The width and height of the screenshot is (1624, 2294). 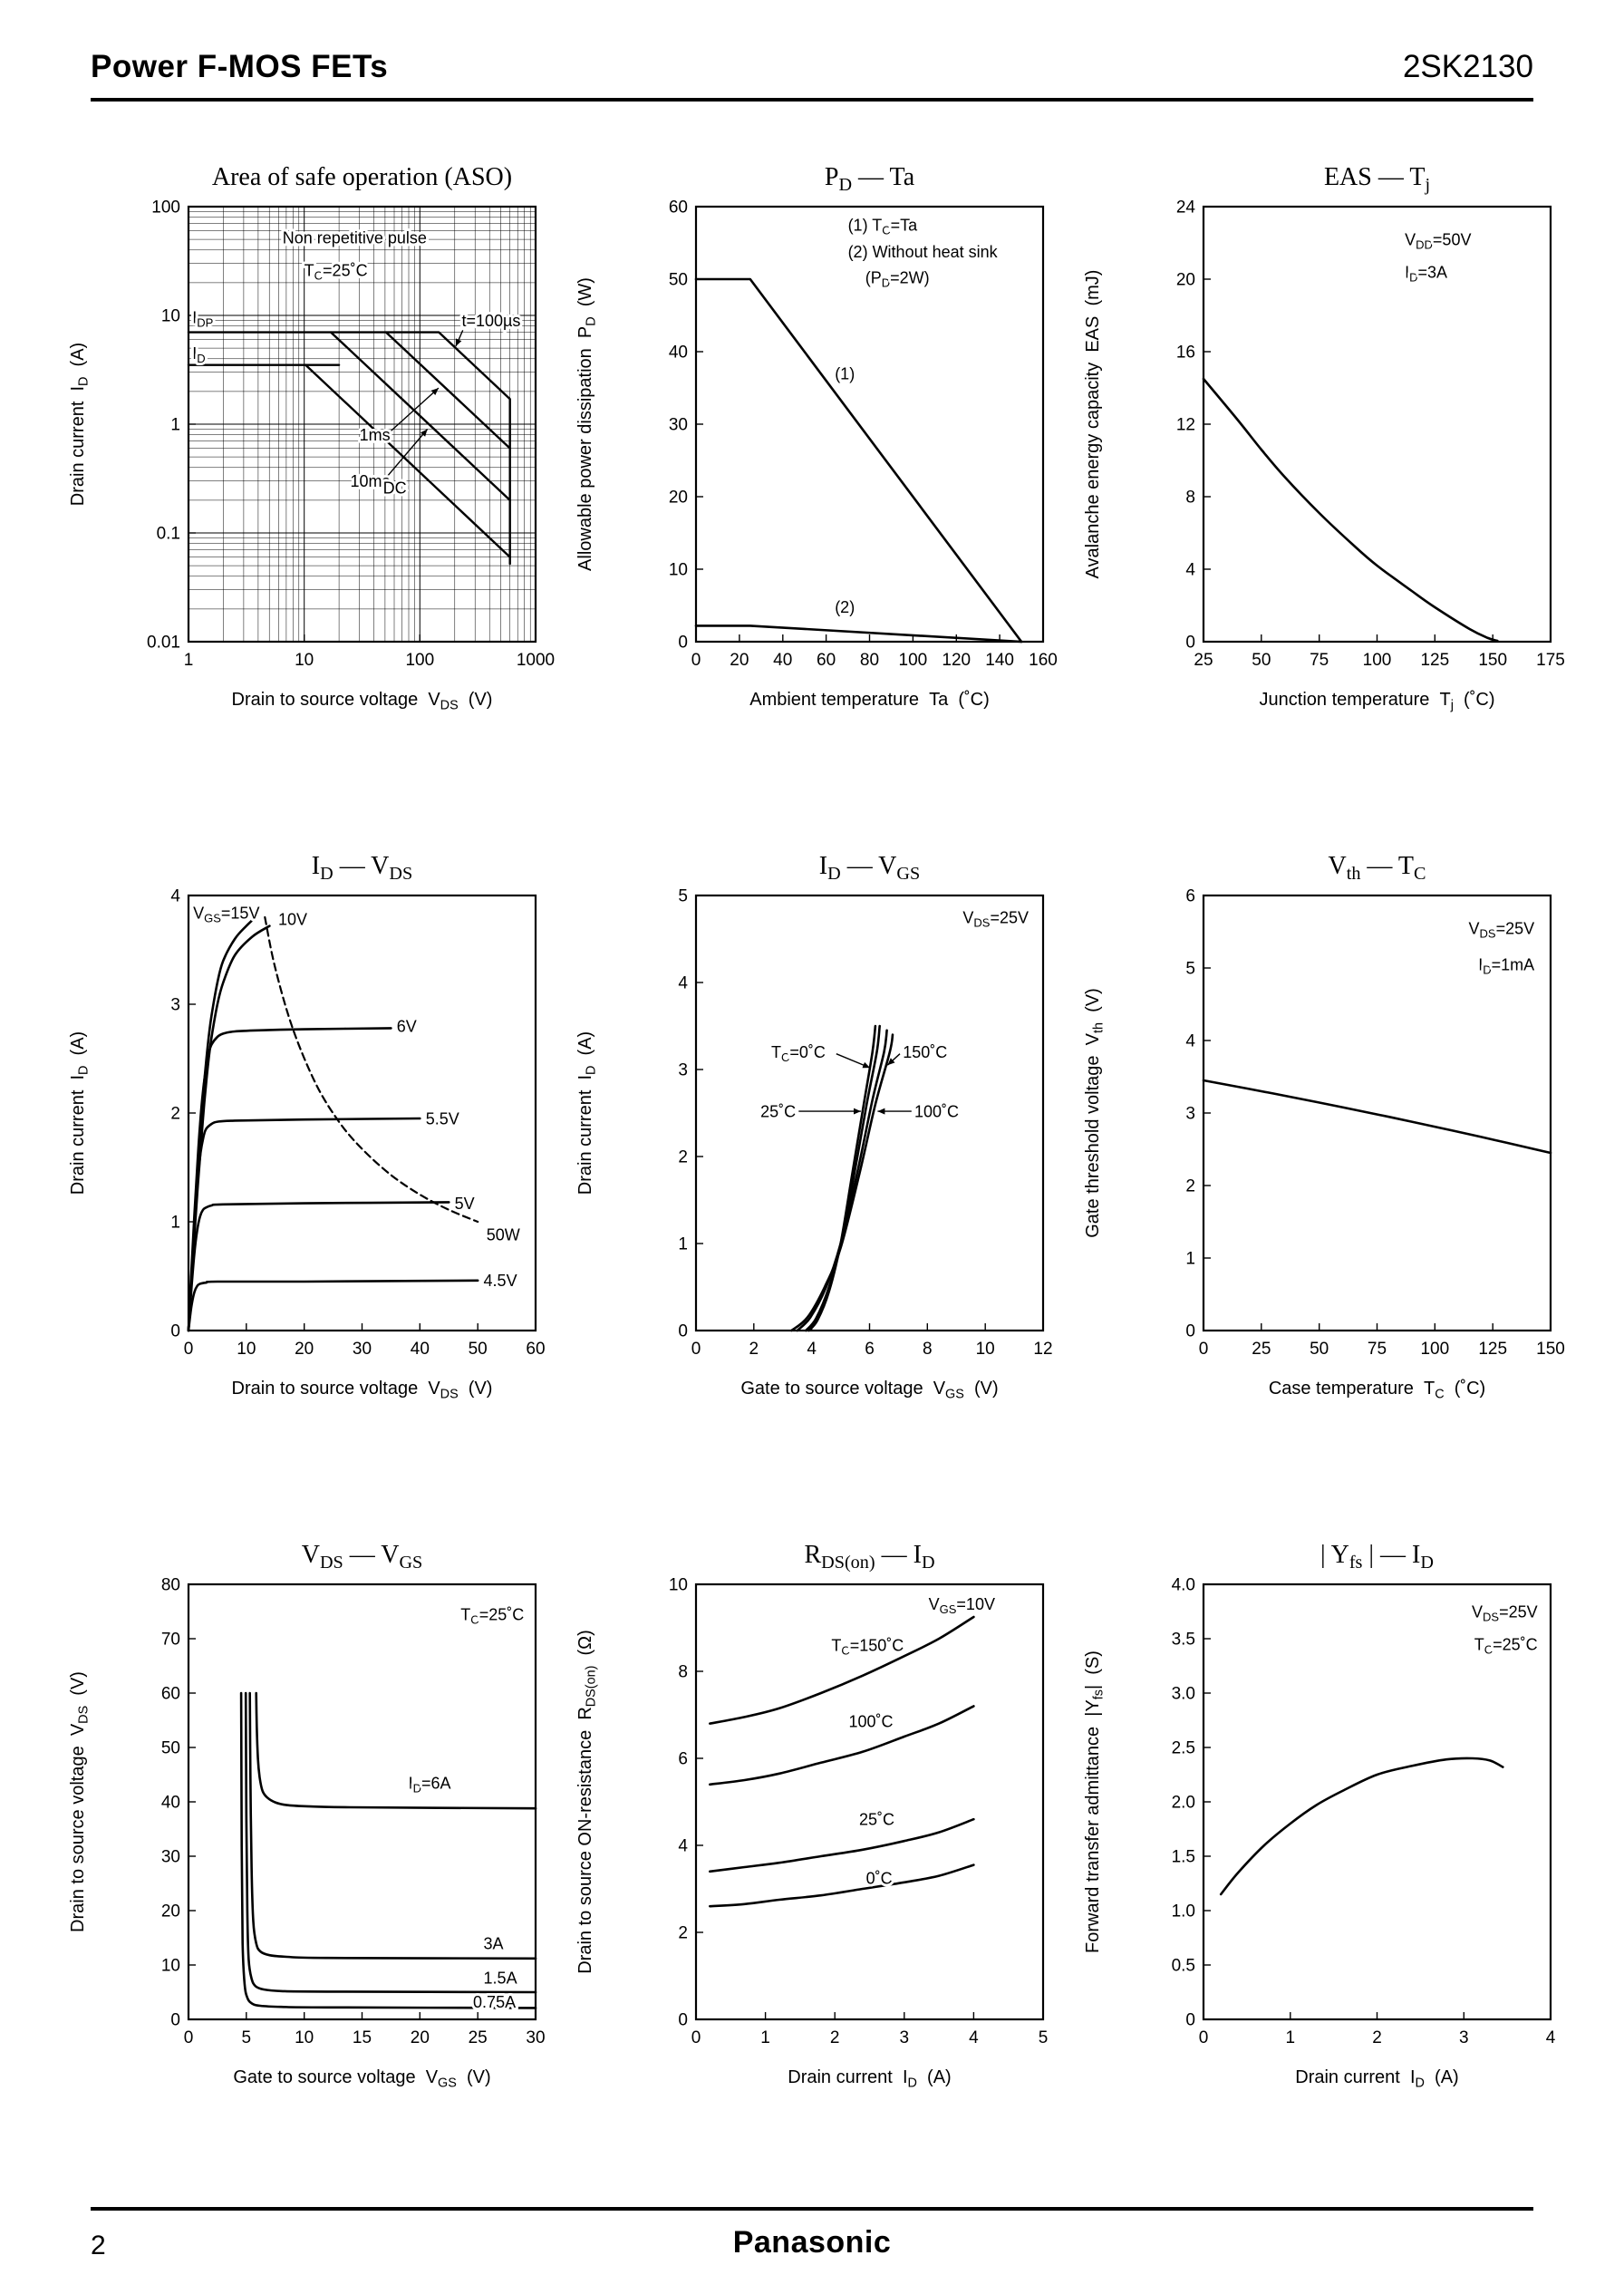 I want to click on svg-text: 1000, so click(x=536, y=660).